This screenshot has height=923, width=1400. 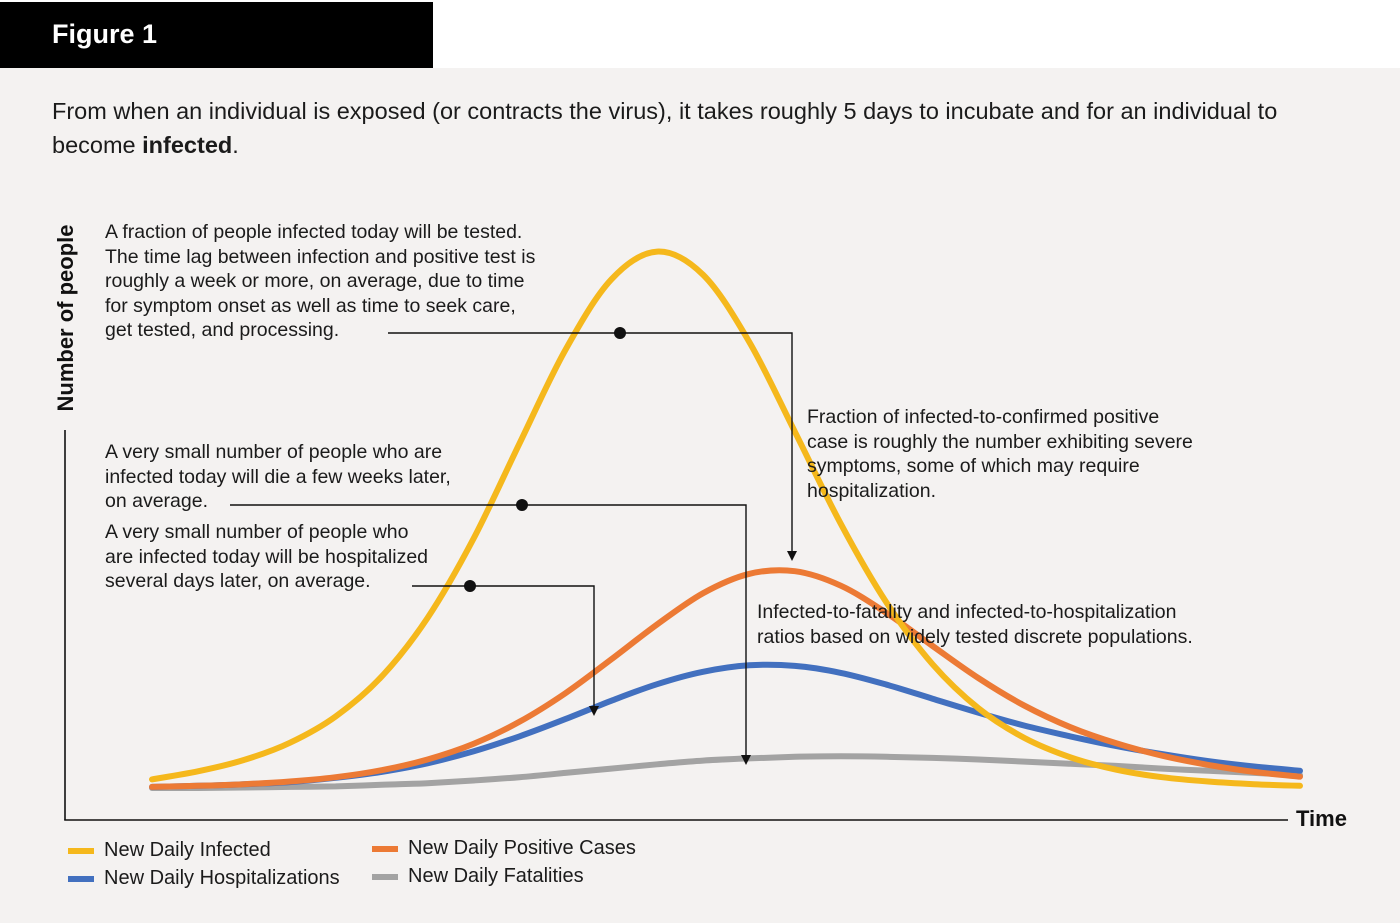 What do you see at coordinates (385, 876) in the screenshot?
I see `legend-swatch-fatalities` at bounding box center [385, 876].